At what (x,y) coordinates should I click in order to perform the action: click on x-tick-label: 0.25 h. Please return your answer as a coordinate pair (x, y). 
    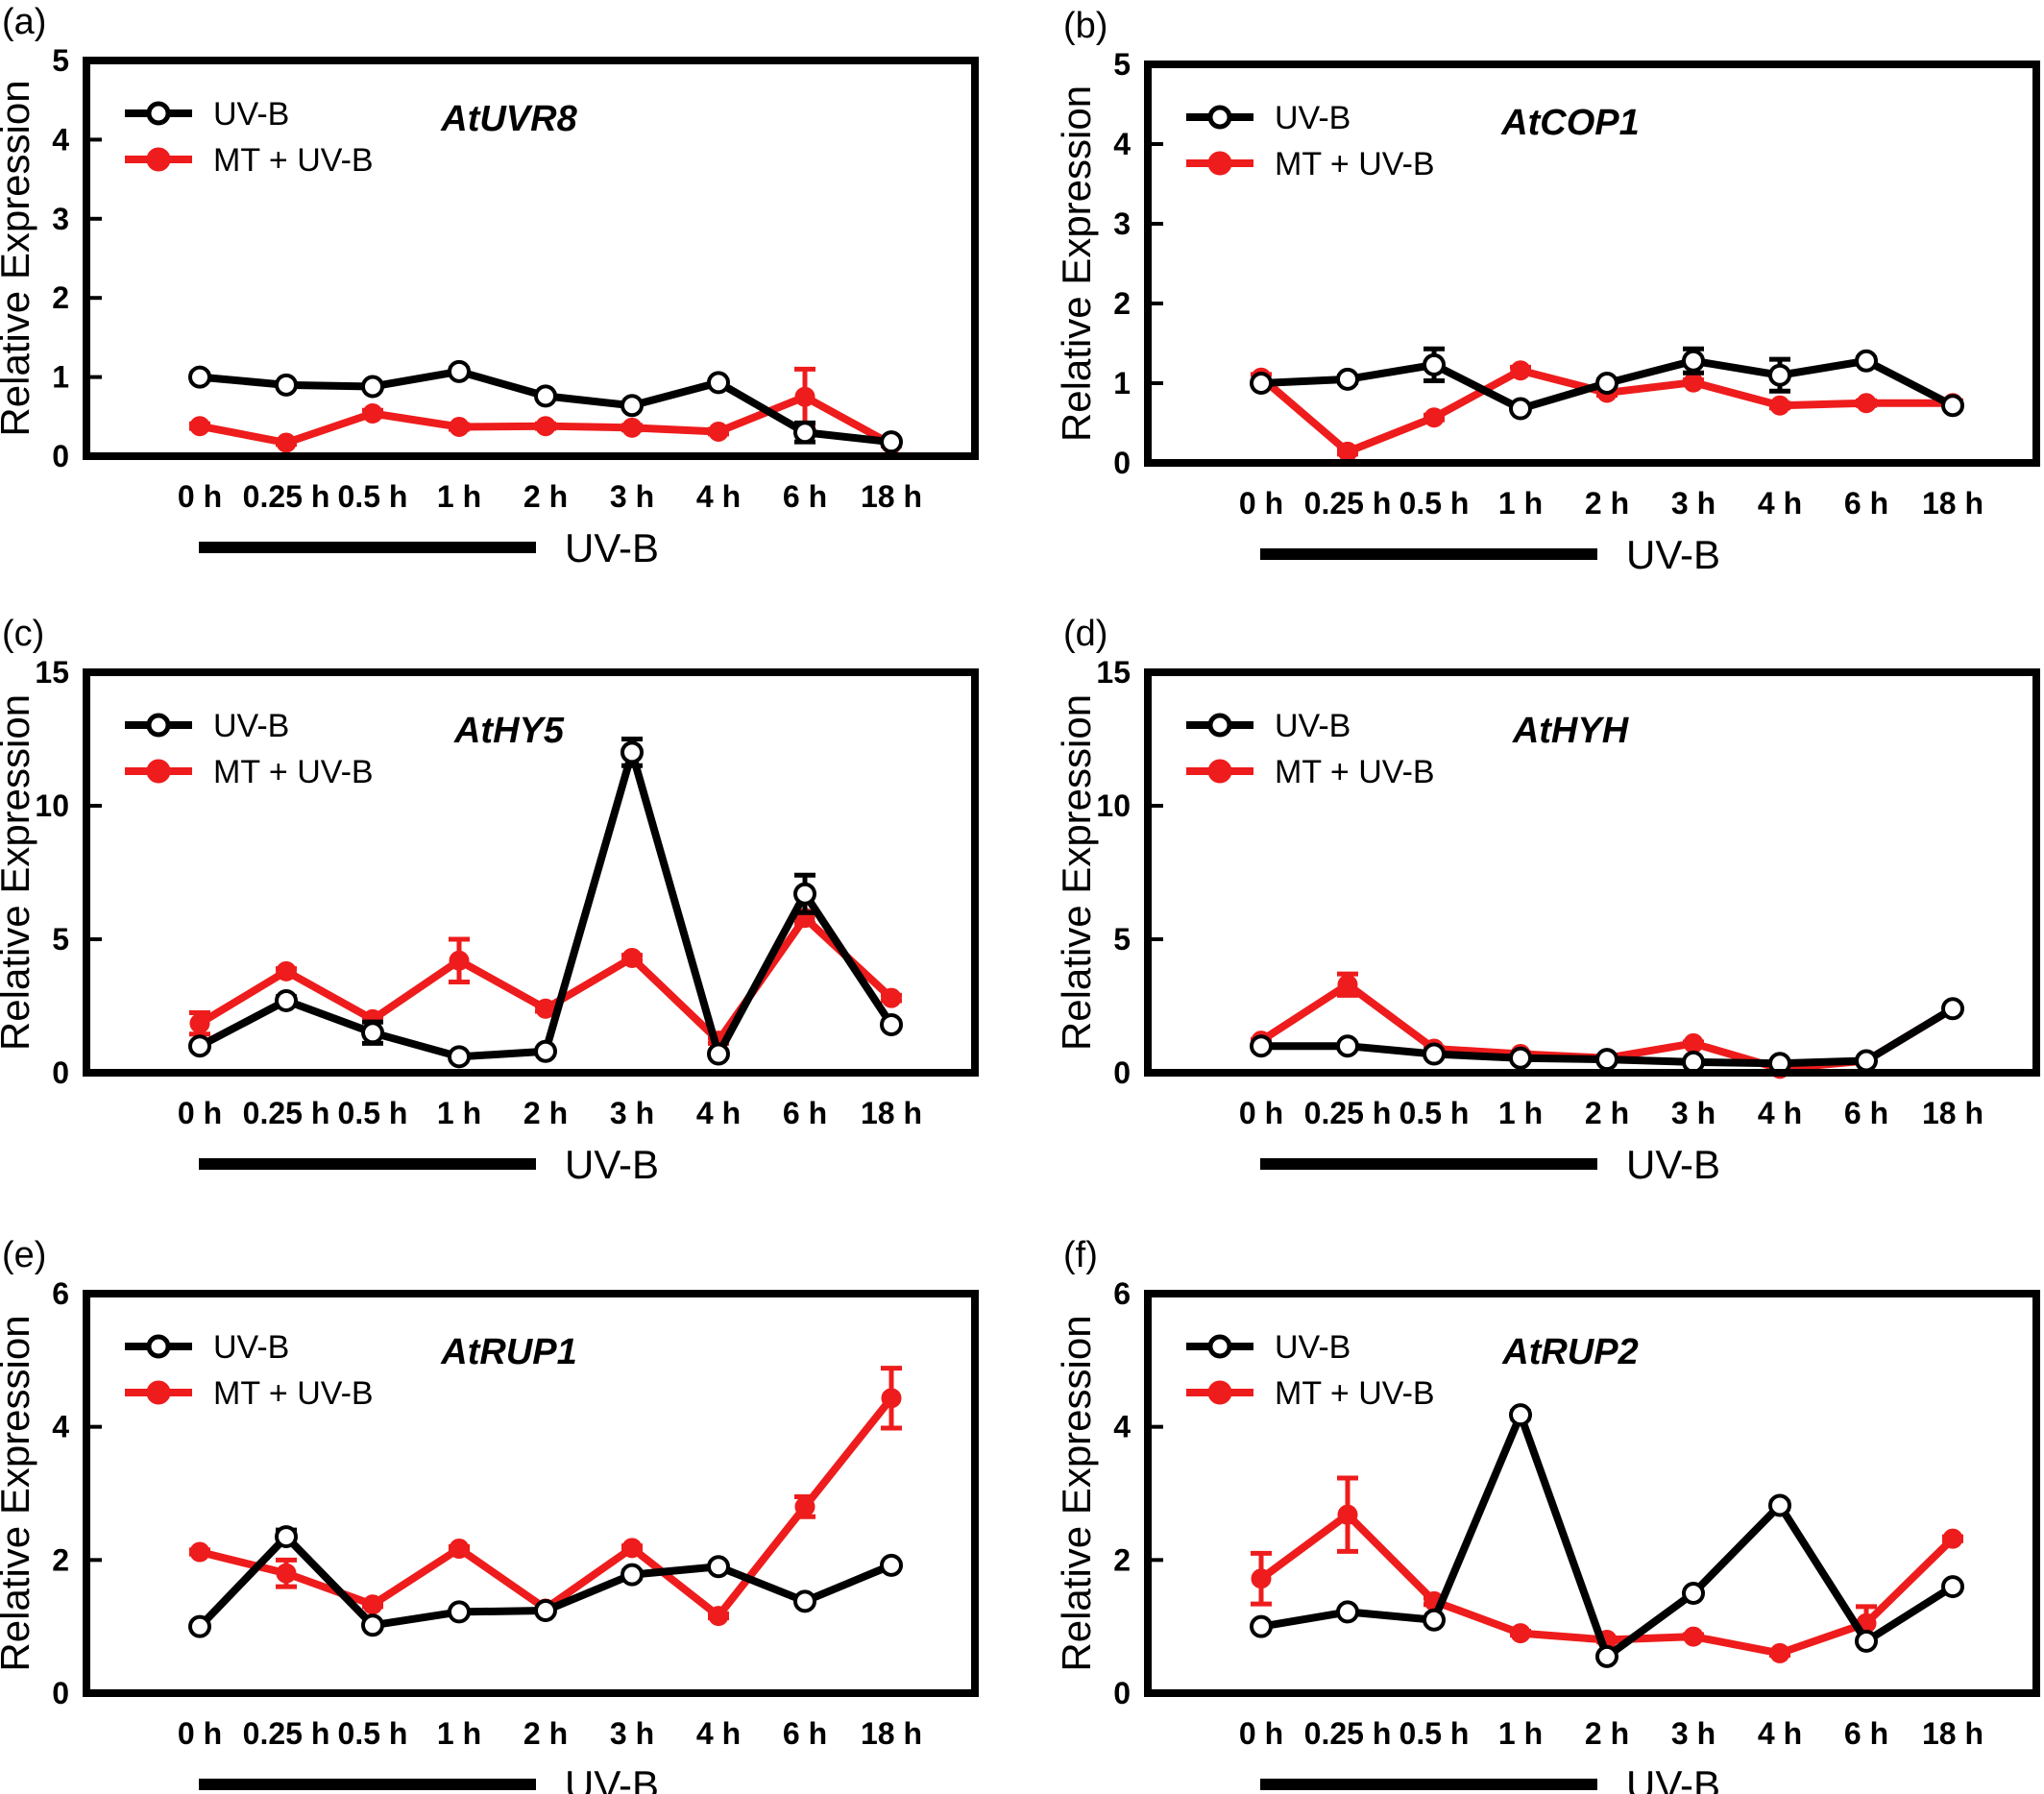
    Looking at the image, I should click on (286, 1734).